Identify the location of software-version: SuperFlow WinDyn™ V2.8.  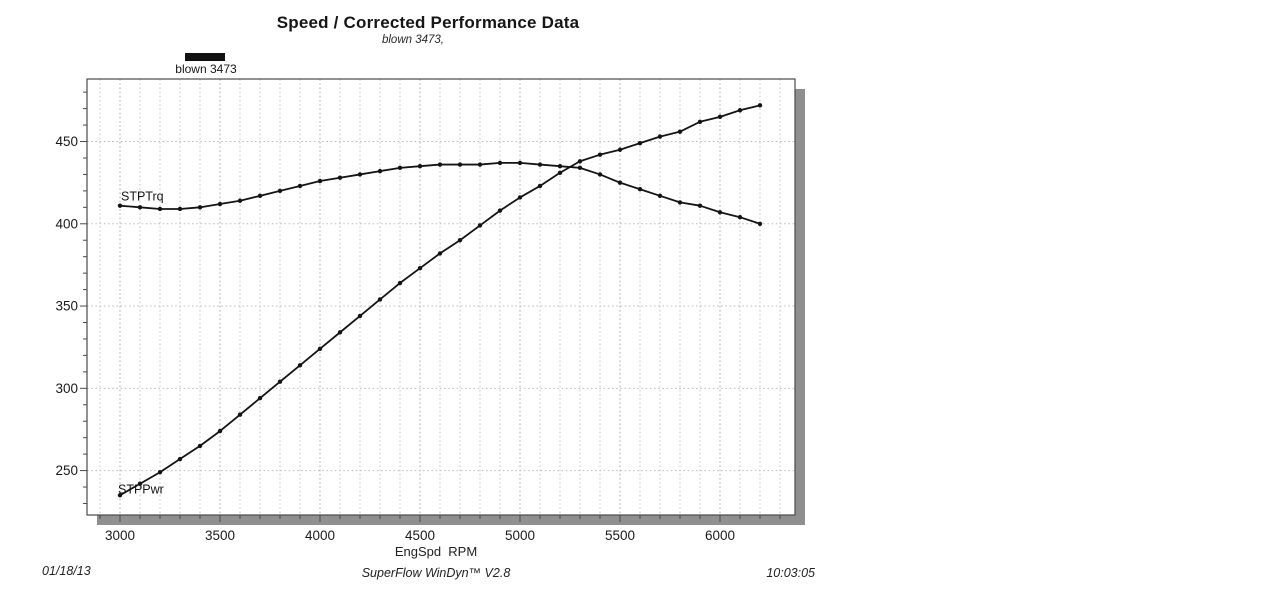
(436, 573).